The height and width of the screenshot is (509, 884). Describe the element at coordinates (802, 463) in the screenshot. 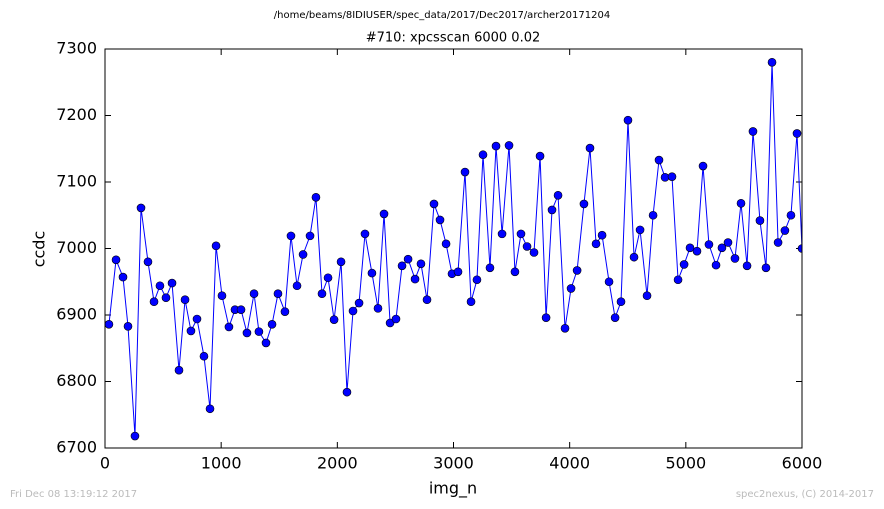

I see `x-tick-label: 6000` at that location.